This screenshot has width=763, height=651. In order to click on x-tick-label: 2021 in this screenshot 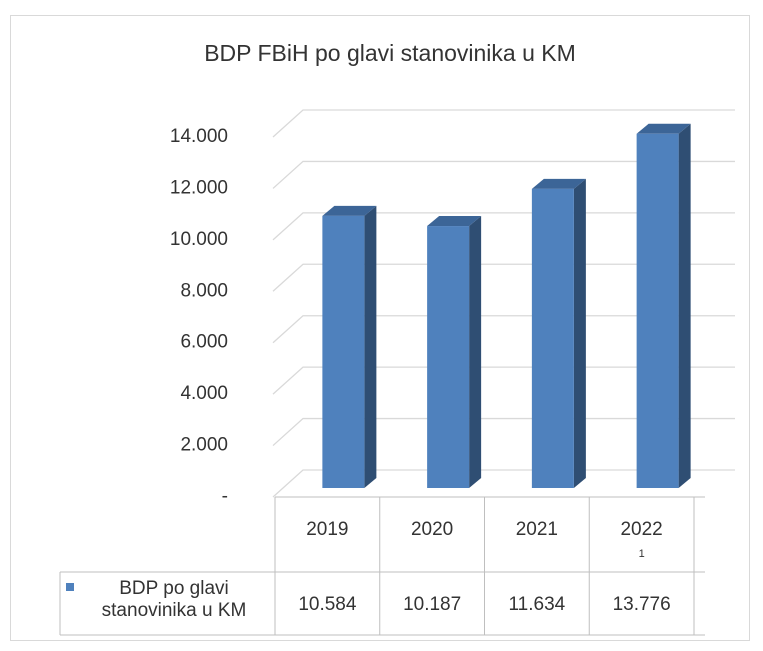, I will do `click(537, 529)`.